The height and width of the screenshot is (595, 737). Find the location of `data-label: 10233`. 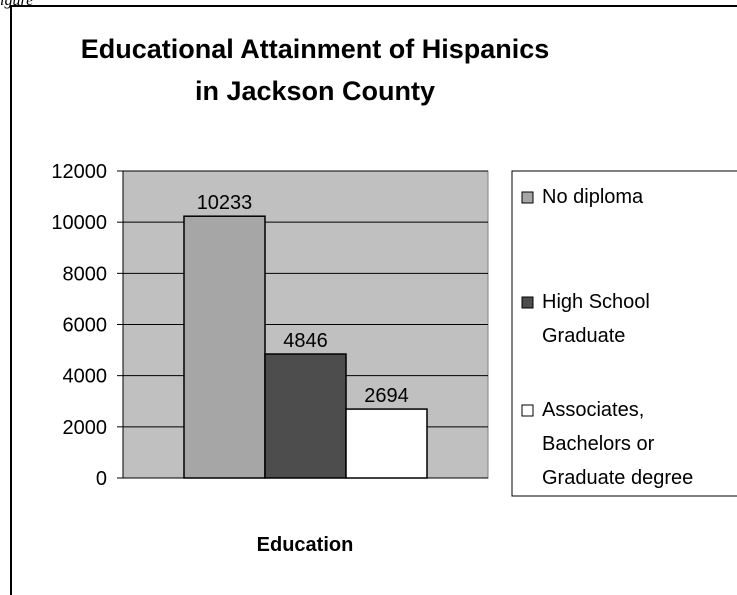

data-label: 10233 is located at coordinates (225, 203).